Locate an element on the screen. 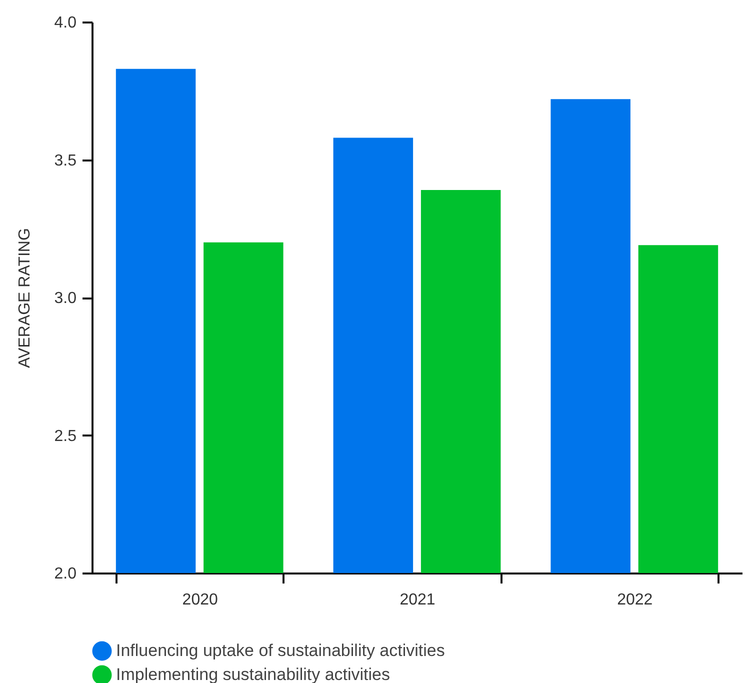 The width and height of the screenshot is (749, 683). y-tick-label: 3.5 is located at coordinates (65, 161).